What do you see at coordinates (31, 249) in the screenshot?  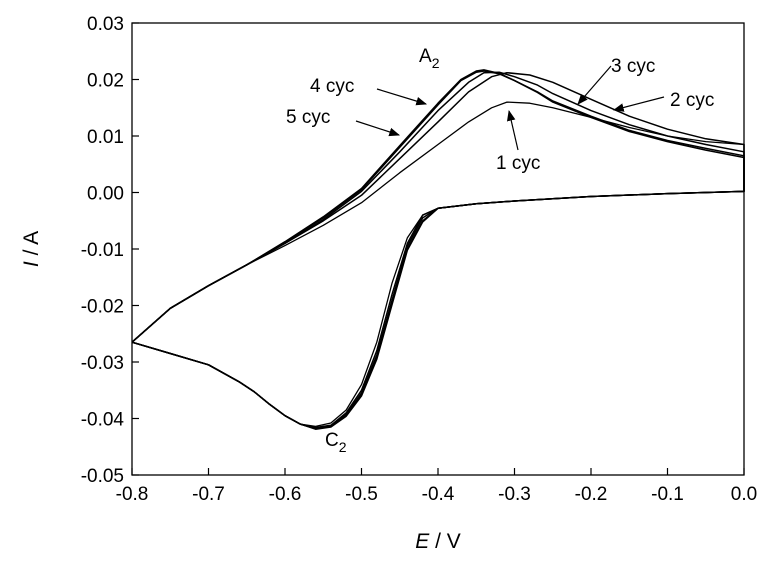 I see `y-axis-title: I / A` at bounding box center [31, 249].